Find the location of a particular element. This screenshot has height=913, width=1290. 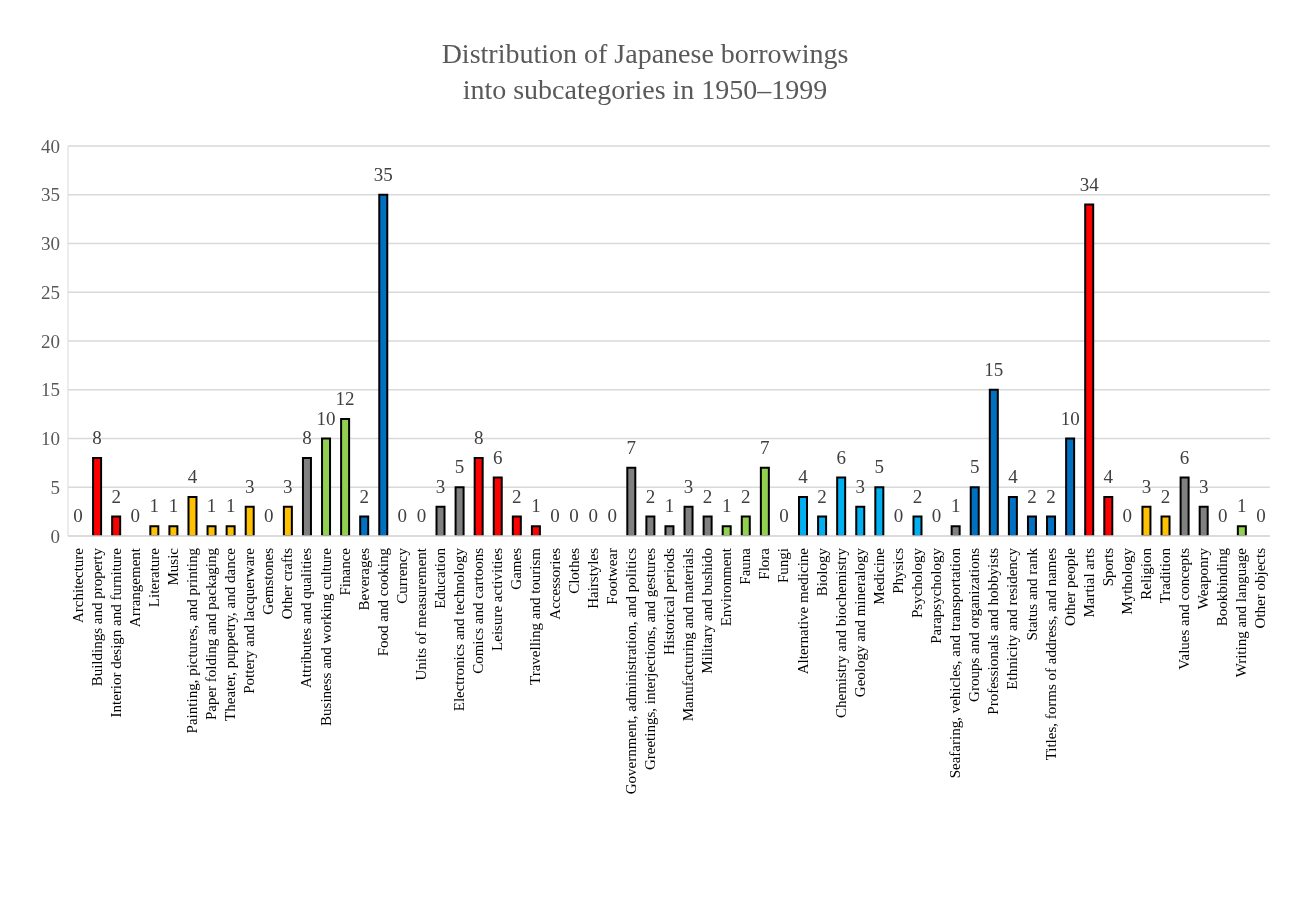

x-tick-label: Government, administration, and politics is located at coordinates (630, 671).